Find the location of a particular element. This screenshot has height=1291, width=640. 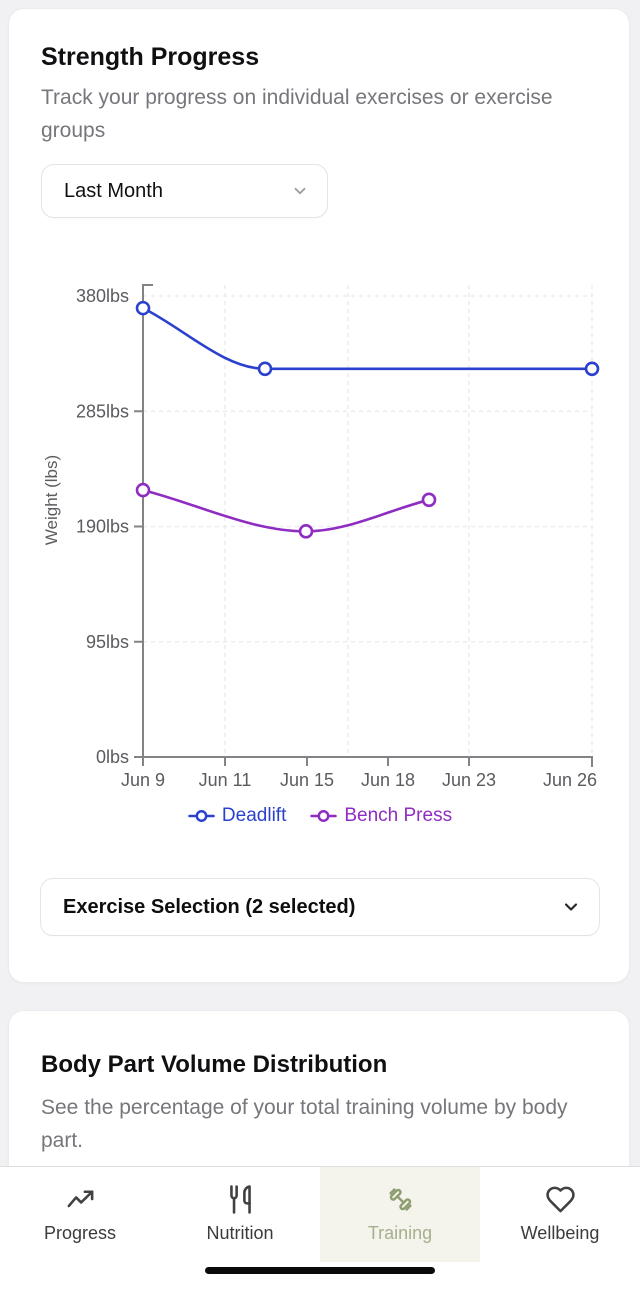

trending-up-icon is located at coordinates (80, 1199).